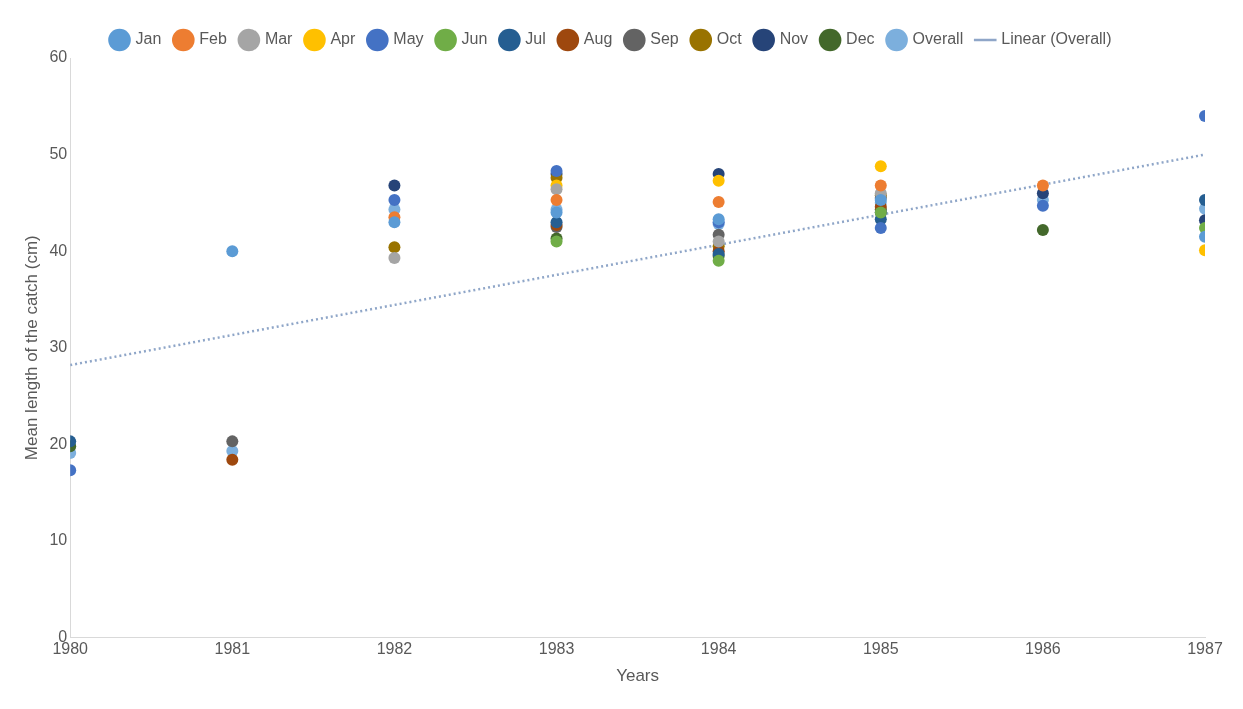 The image size is (1243, 709). What do you see at coordinates (535, 39) in the screenshot?
I see `legend-label: Jul` at bounding box center [535, 39].